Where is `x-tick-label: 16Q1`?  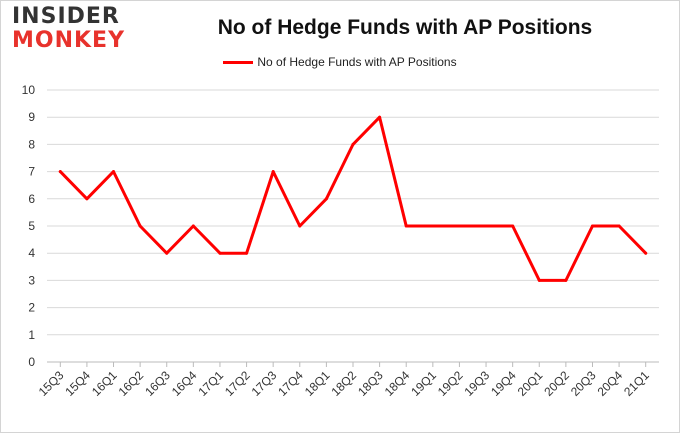
x-tick-label: 16Q1 is located at coordinates (104, 383).